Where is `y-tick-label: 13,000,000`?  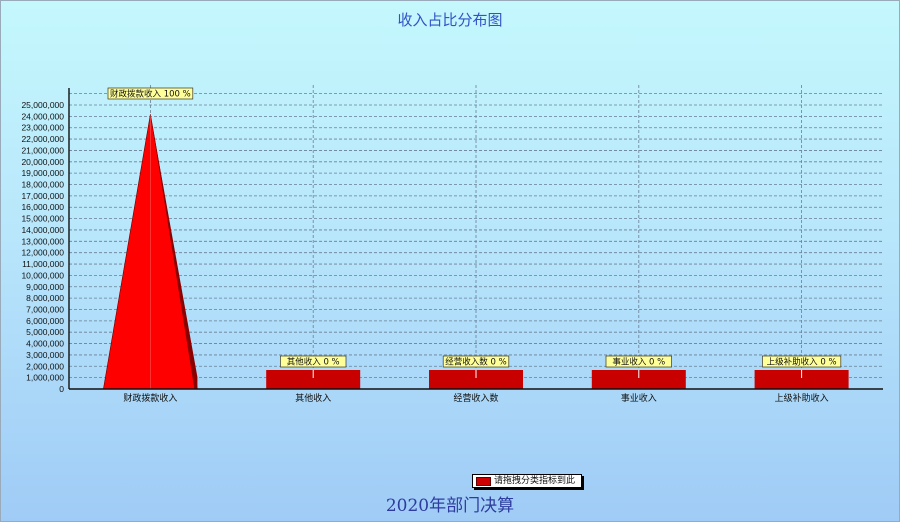 y-tick-label: 13,000,000 is located at coordinates (42, 241).